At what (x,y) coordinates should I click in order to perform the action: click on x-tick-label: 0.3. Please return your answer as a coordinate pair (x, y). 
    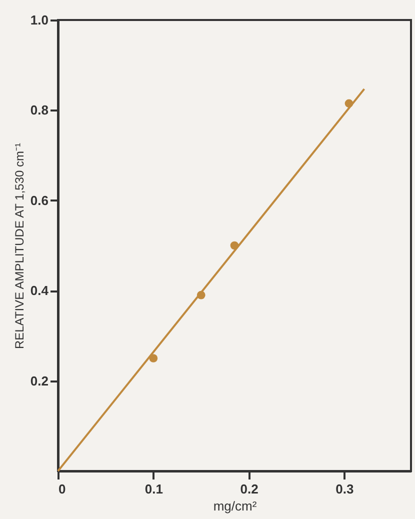
    Looking at the image, I should click on (345, 489).